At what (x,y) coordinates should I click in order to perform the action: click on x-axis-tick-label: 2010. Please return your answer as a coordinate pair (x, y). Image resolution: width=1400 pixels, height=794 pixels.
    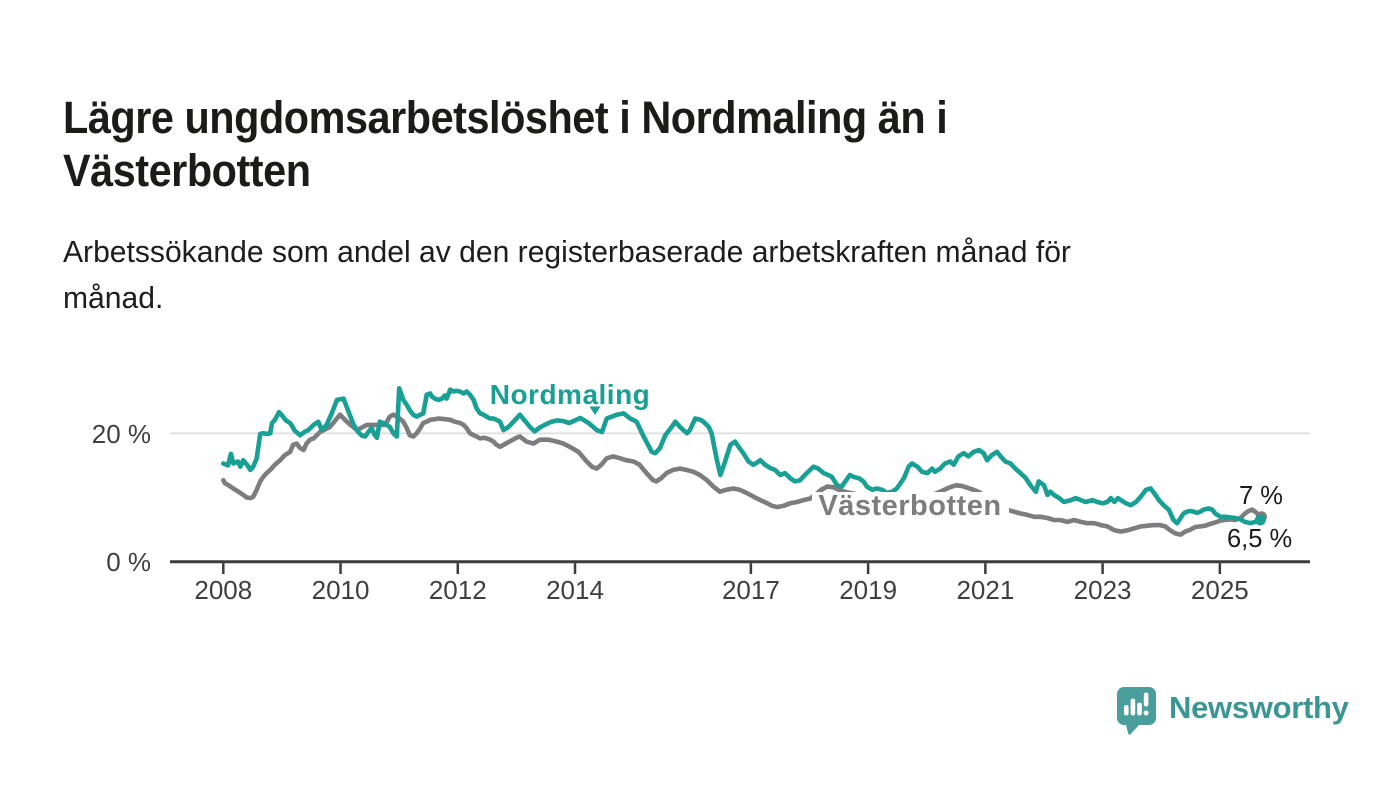
    Looking at the image, I should click on (341, 590).